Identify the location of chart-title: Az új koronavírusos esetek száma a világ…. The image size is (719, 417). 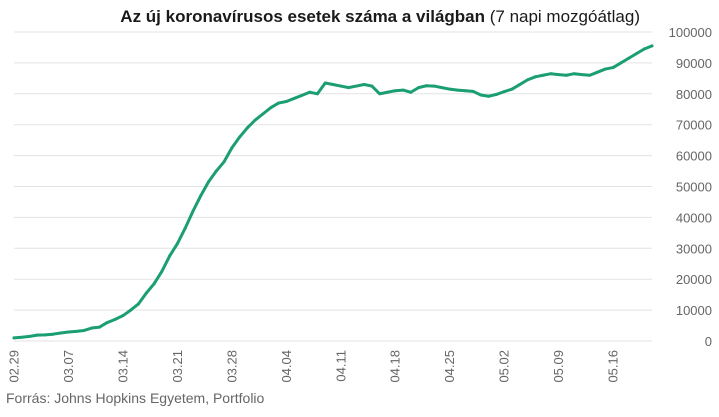
(320, 17).